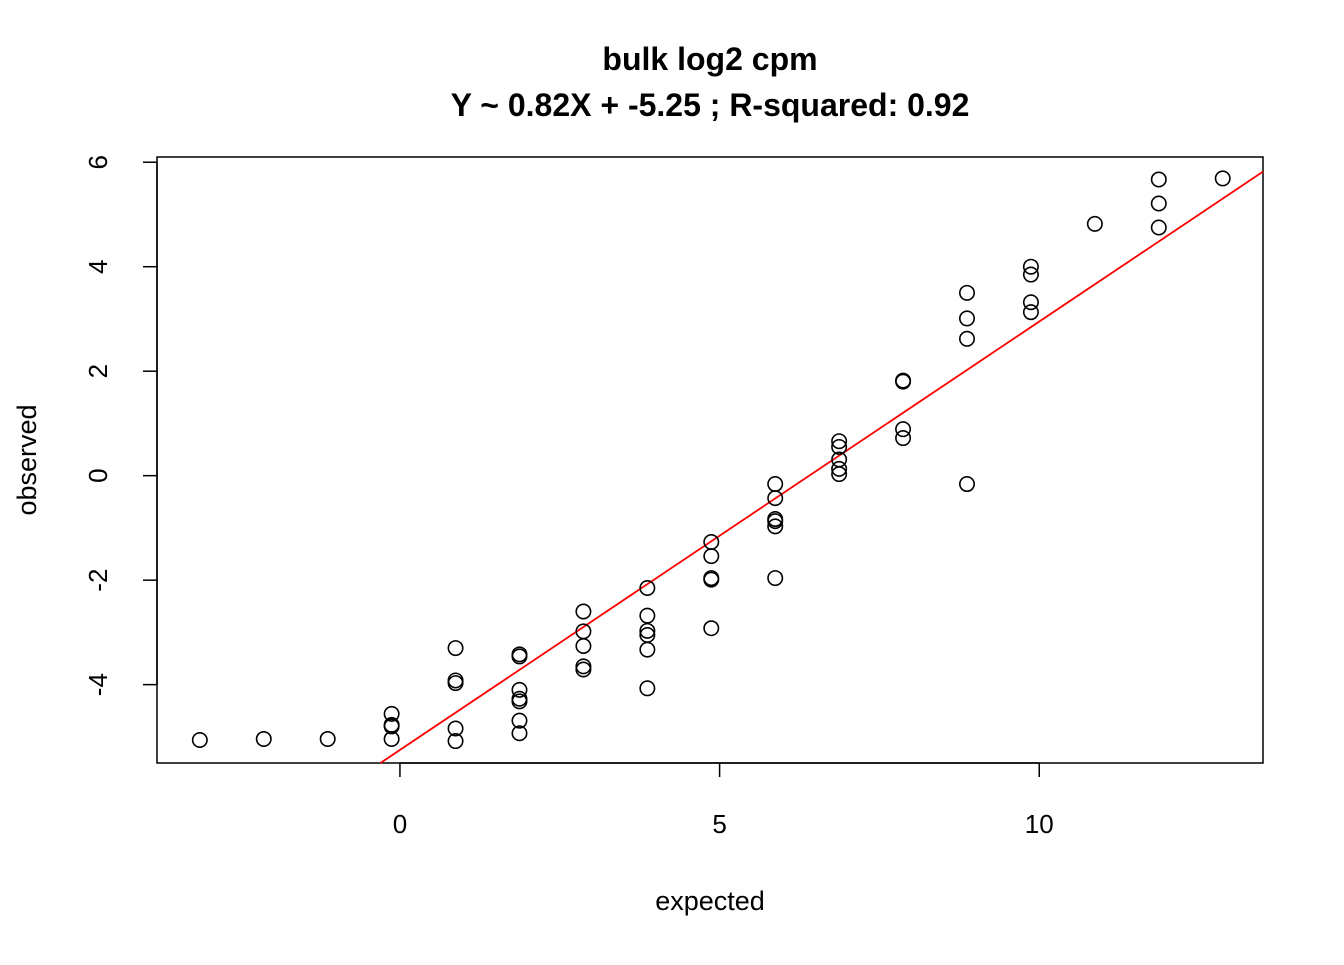 This screenshot has width=1344, height=965. Describe the element at coordinates (98, 266) in the screenshot. I see `y-tick-label: 4` at that location.